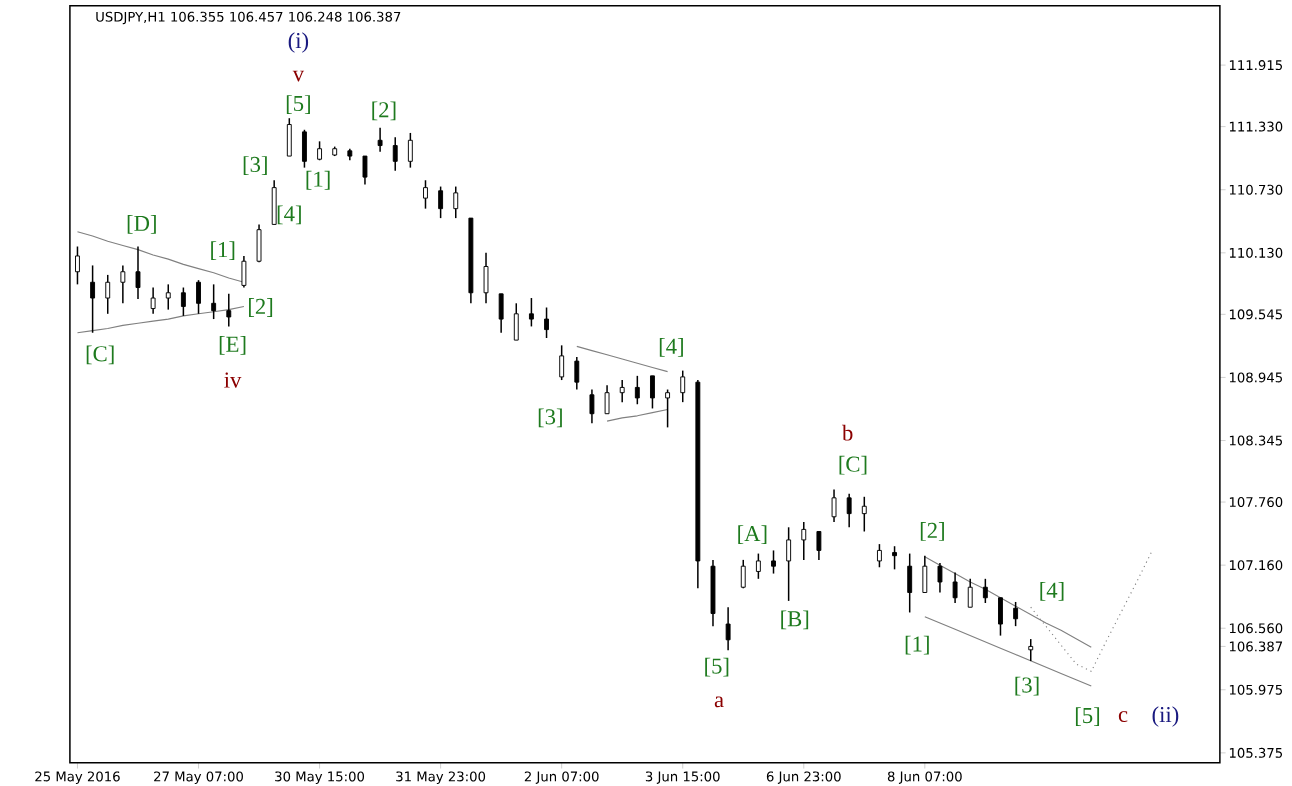  I want to click on annotation: iv, so click(233, 380).